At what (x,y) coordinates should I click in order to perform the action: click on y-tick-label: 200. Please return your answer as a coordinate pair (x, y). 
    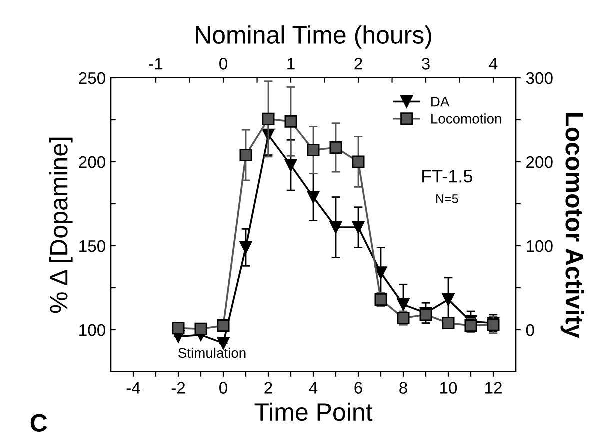
    Looking at the image, I should click on (92, 162).